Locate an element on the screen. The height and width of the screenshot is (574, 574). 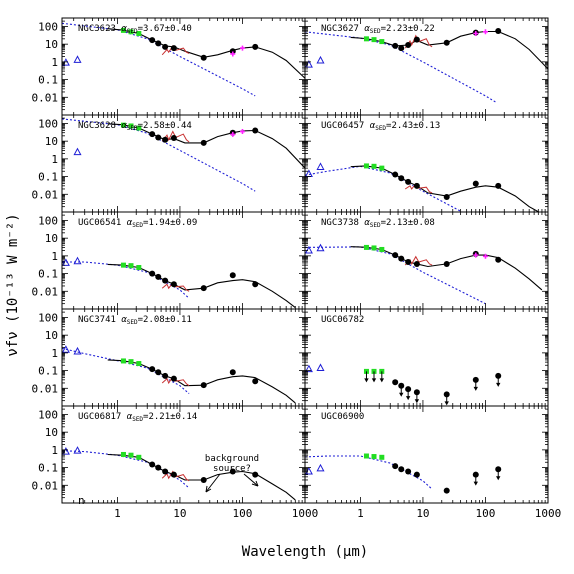
panel-ugc06541: 0.01 0.1 1 10 100 UGC06541 αSED=1.94±0.09 is located at coordinates (169, 260).